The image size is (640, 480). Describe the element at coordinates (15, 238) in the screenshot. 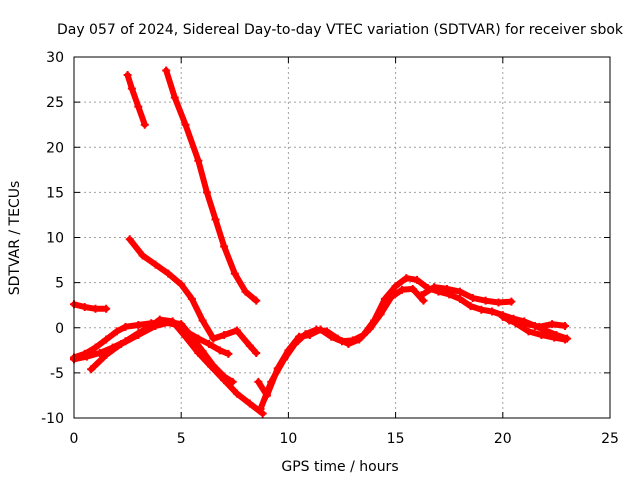

I see `y-axis-title: SDTVAR / TECUs` at that location.